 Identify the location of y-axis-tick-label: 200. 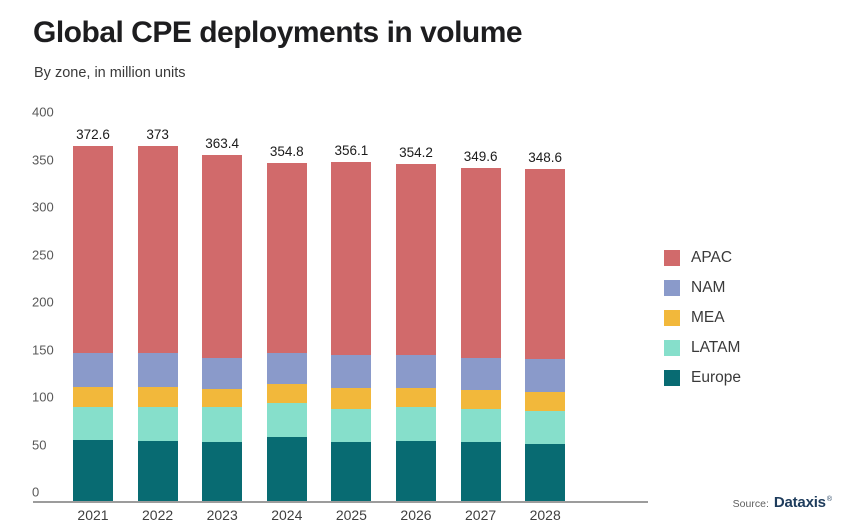
(43, 302).